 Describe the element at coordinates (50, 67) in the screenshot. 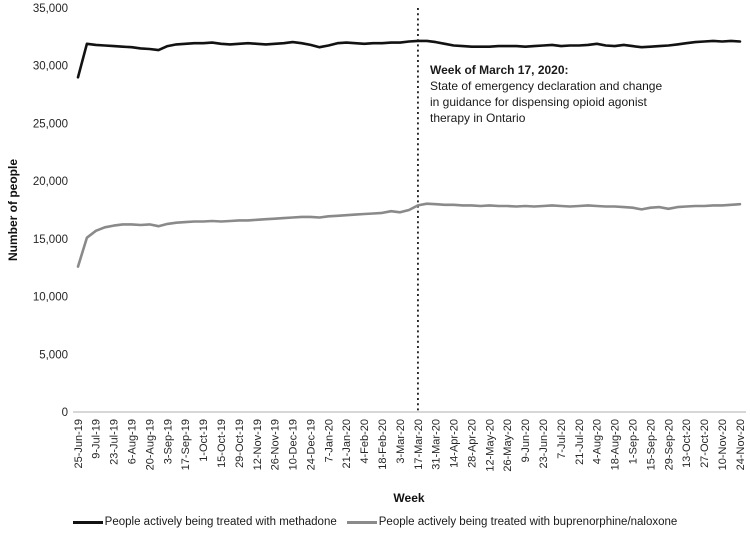

I see `y-tick-label: 30,000` at that location.